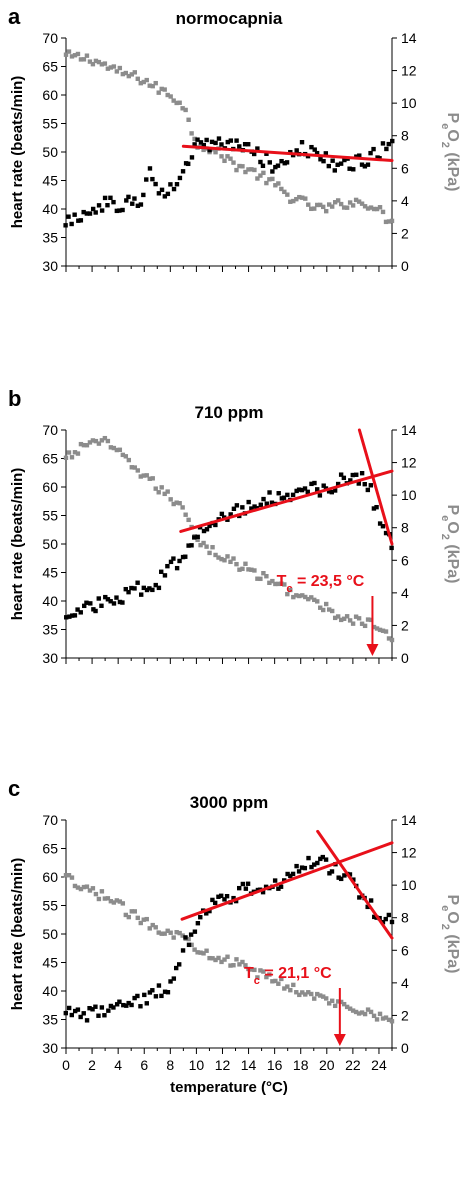 The height and width of the screenshot is (1185, 470). Describe the element at coordinates (409, 463) in the screenshot. I see `y2-tick-label: 12` at that location.